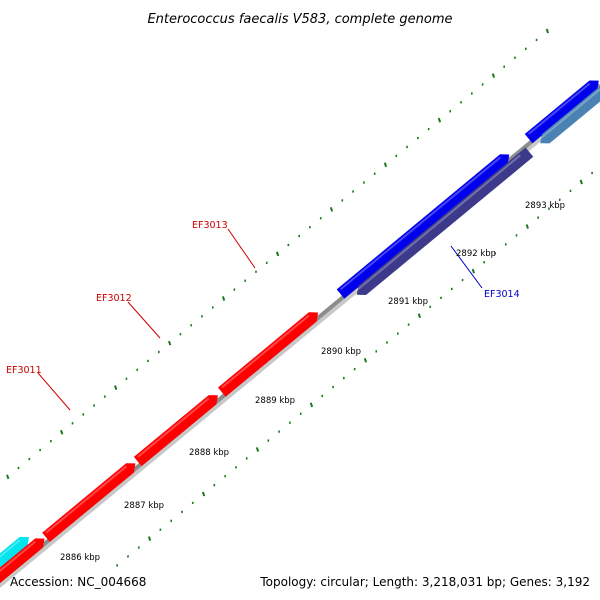 The height and width of the screenshot is (600, 600). I want to click on gene-arrow-ef3013, so click(268, 354).